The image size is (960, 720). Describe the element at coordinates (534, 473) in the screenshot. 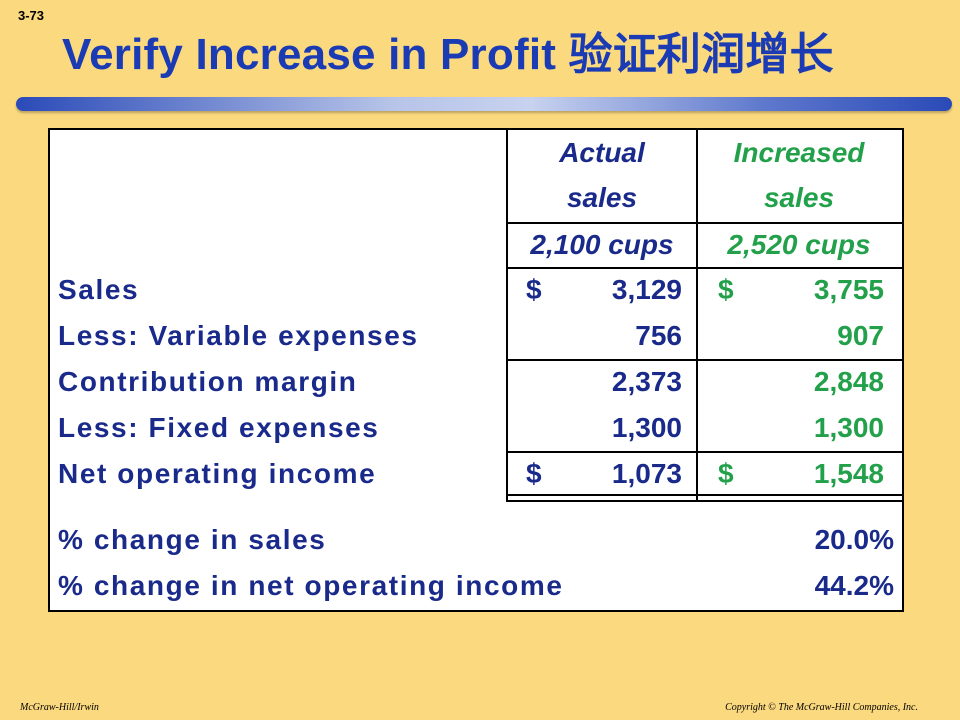

I see `noi-actual-currency: $` at that location.